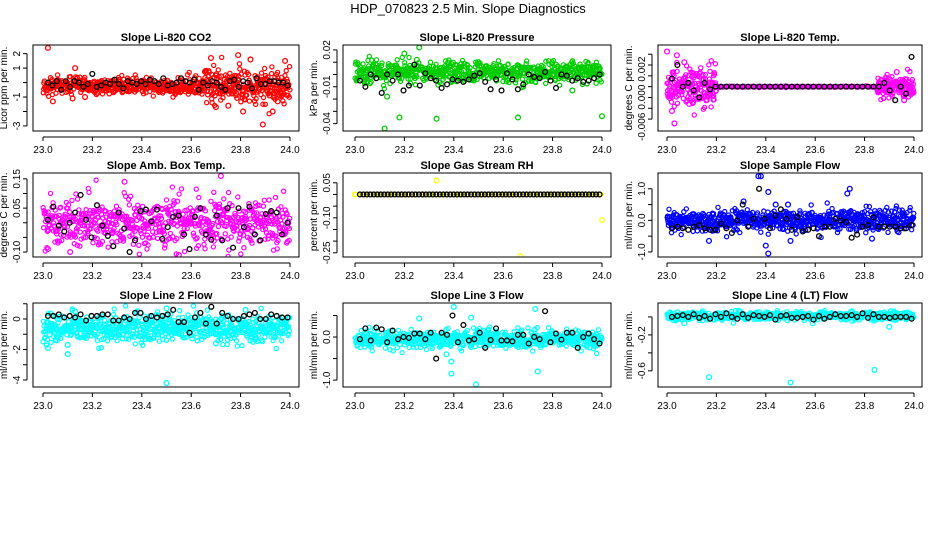 The height and width of the screenshot is (540, 936). Describe the element at coordinates (327, 86) in the screenshot. I see `y-tick-label: -0.01` at that location.